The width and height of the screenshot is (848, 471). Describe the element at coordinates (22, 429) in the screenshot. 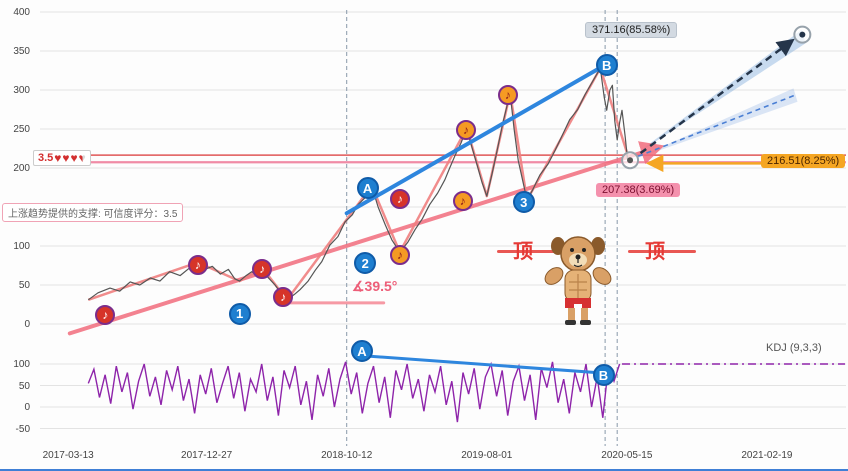

I see `y-axis-label: -50` at that location.